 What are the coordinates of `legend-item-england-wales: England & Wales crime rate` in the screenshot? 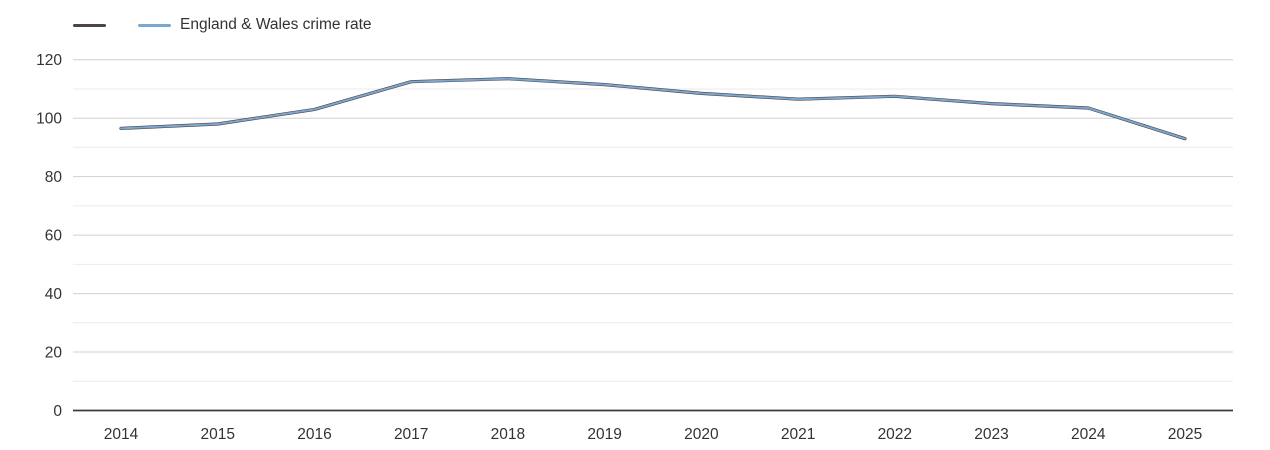 It's located at (255, 25).